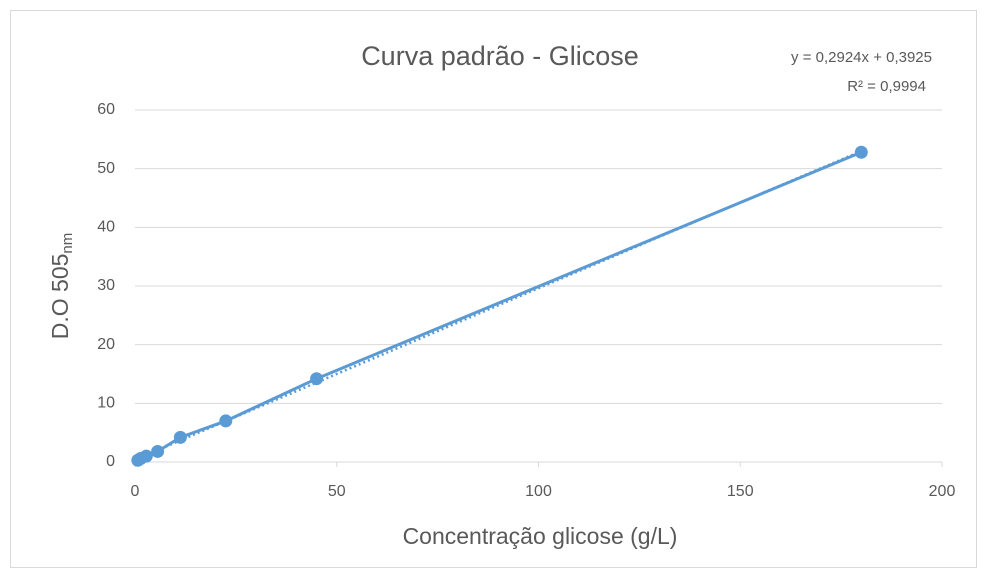 Image resolution: width=987 pixels, height=578 pixels. I want to click on y-tick-label: 20, so click(106, 344).